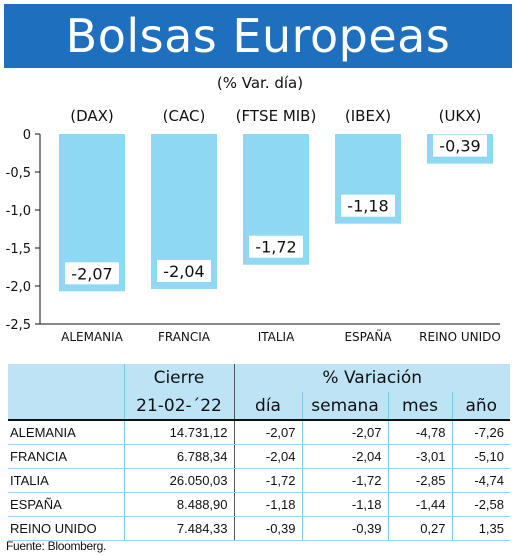  Describe the element at coordinates (371, 378) in the screenshot. I see `header-variacion: % Variación` at that location.